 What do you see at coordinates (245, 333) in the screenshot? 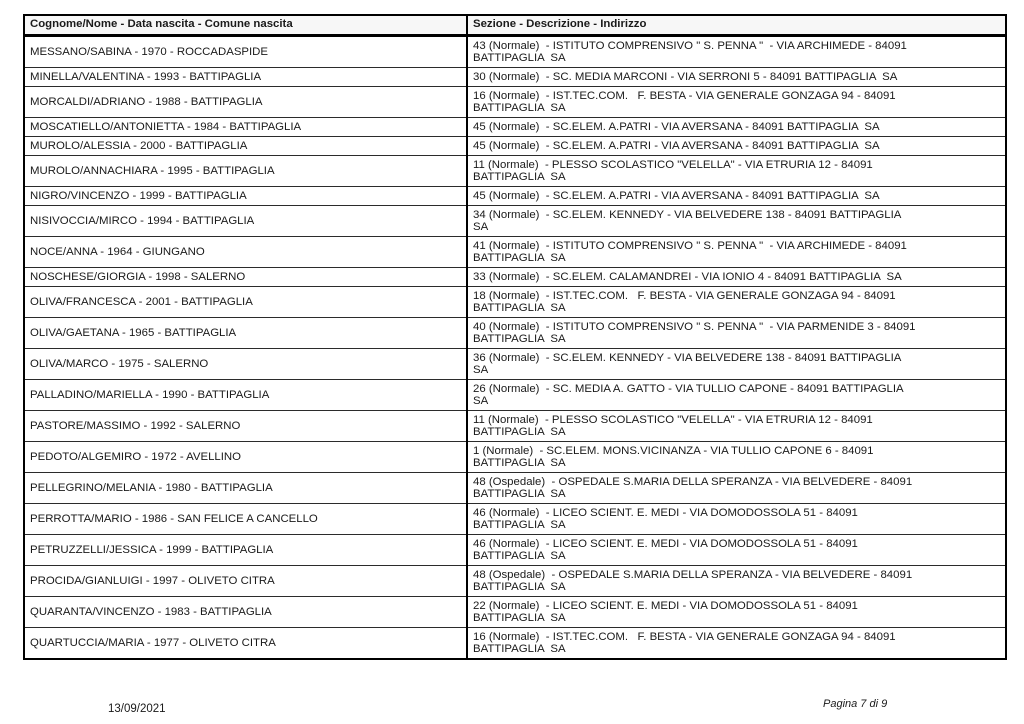
I see `person-cell: OLIVA/GAETANA - 1965 - BATTIPAGLIA` at bounding box center [245, 333].